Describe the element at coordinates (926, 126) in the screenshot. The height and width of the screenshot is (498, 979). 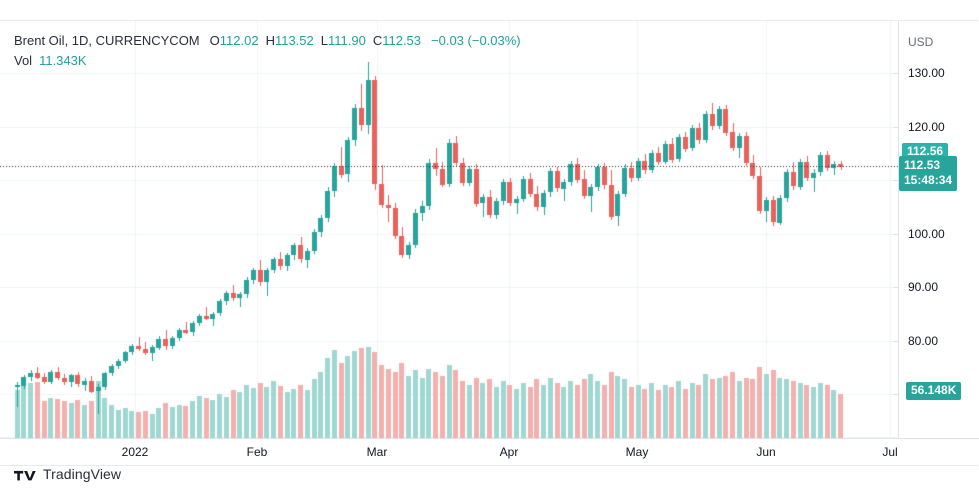
I see `price-tick-label: 120.00` at that location.